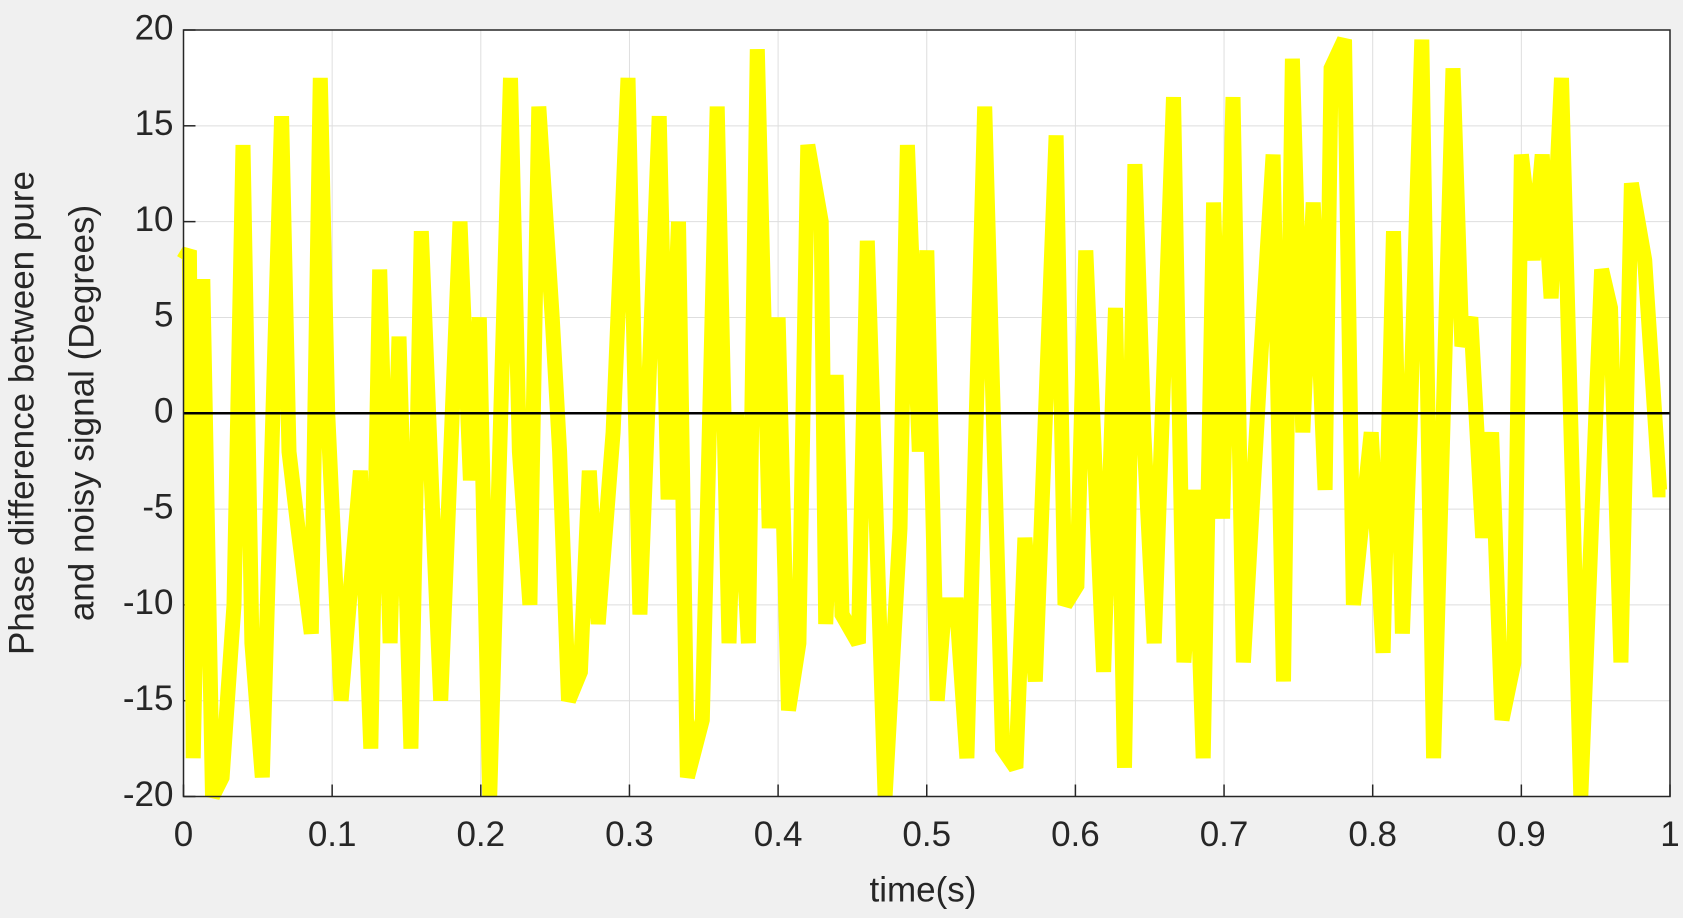 The height and width of the screenshot is (918, 1683). I want to click on y-axis-label: Phase difference between pure, so click(21, 413).